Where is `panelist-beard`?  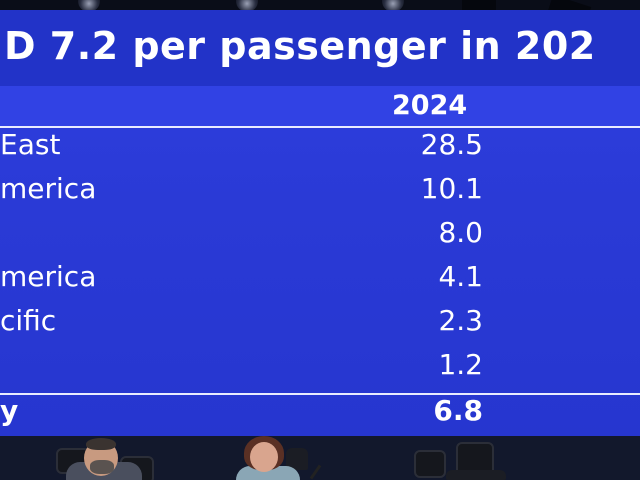 panelist-beard is located at coordinates (102, 467).